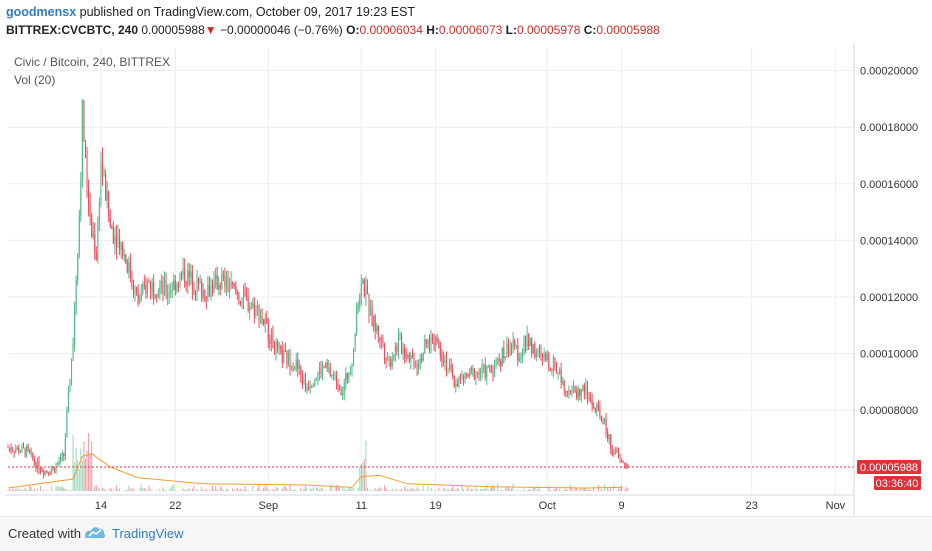  What do you see at coordinates (95, 534) in the screenshot?
I see `tradingview-logo-icon` at bounding box center [95, 534].